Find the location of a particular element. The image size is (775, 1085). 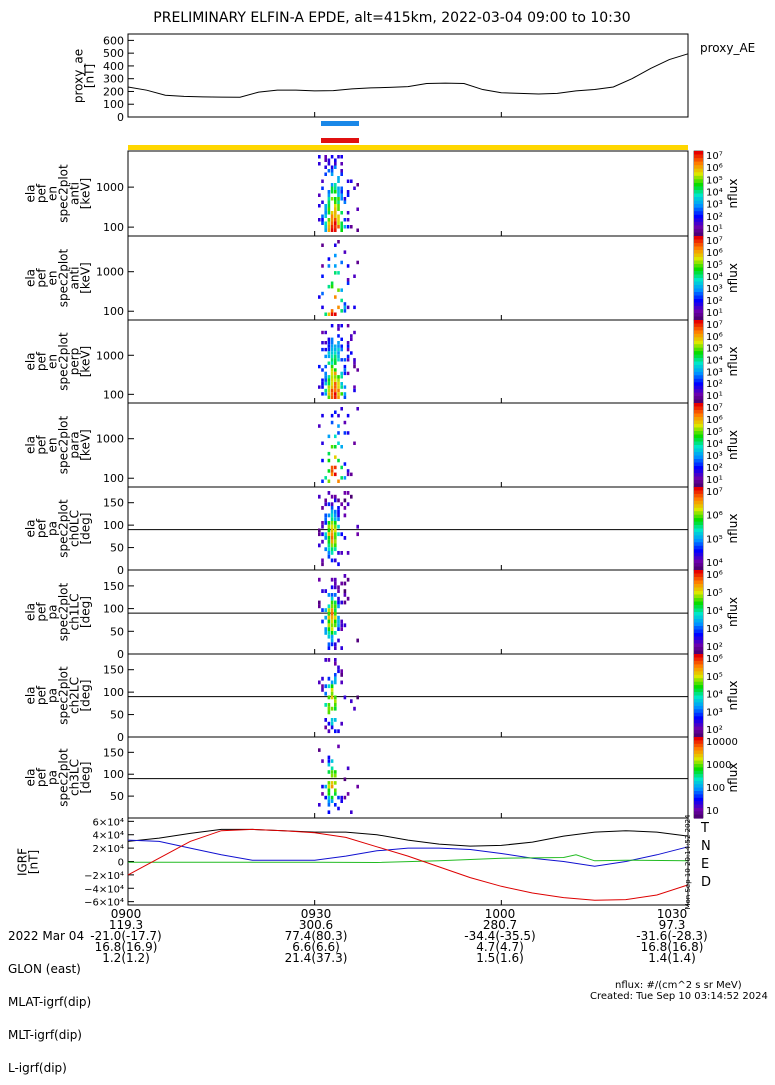

cb4-tick-label: 10¹ is located at coordinates (714, 480).